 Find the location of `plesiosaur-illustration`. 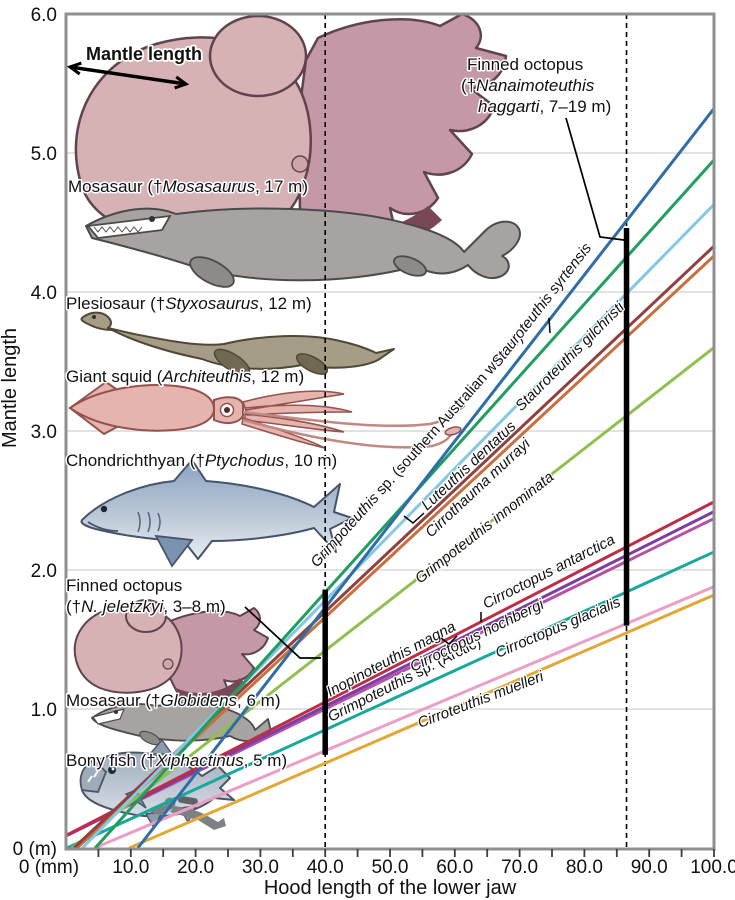

plesiosaur-illustration is located at coordinates (237, 343).